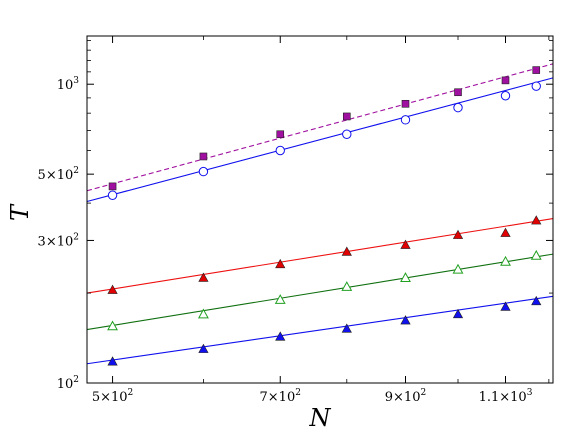 The width and height of the screenshot is (581, 436). I want to click on x-axis-title: N, so click(320, 418).